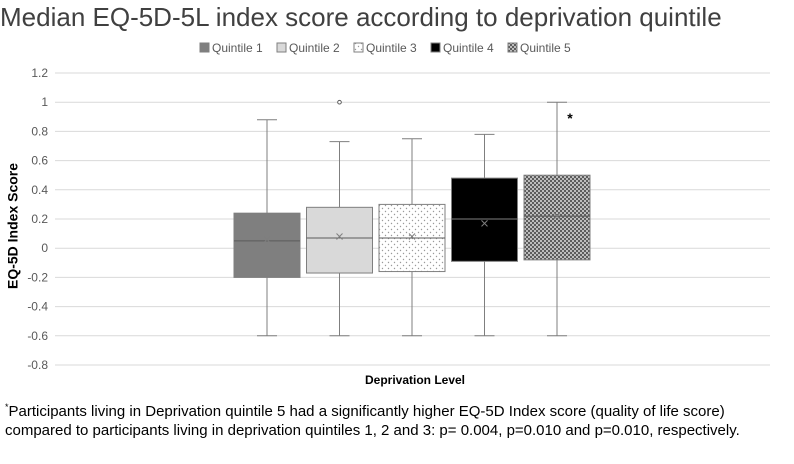 This screenshot has width=794, height=464. I want to click on y-axis-ticks: -0.8 -0.6 -0.4 -0.2 0 0.2 0.4 0.6 0.8 1 1.2, so click(37, 219).